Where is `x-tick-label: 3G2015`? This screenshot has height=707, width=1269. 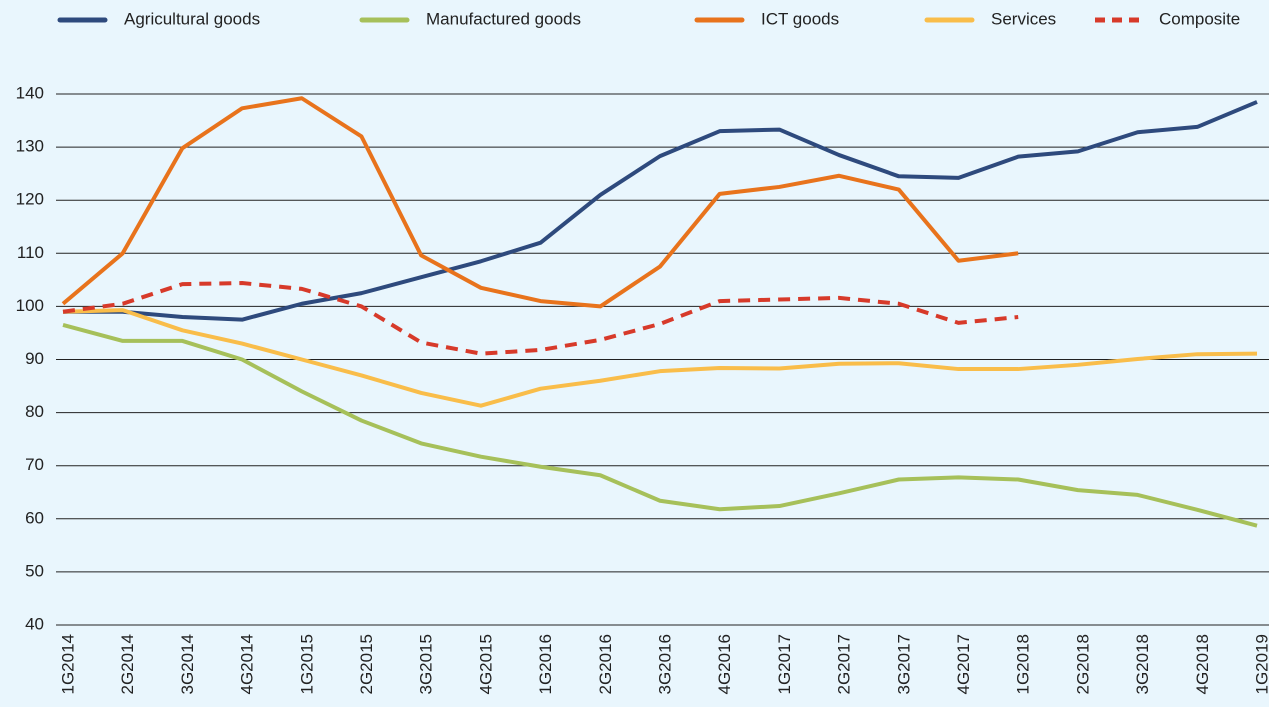
x-tick-label: 3G2015 is located at coordinates (426, 664).